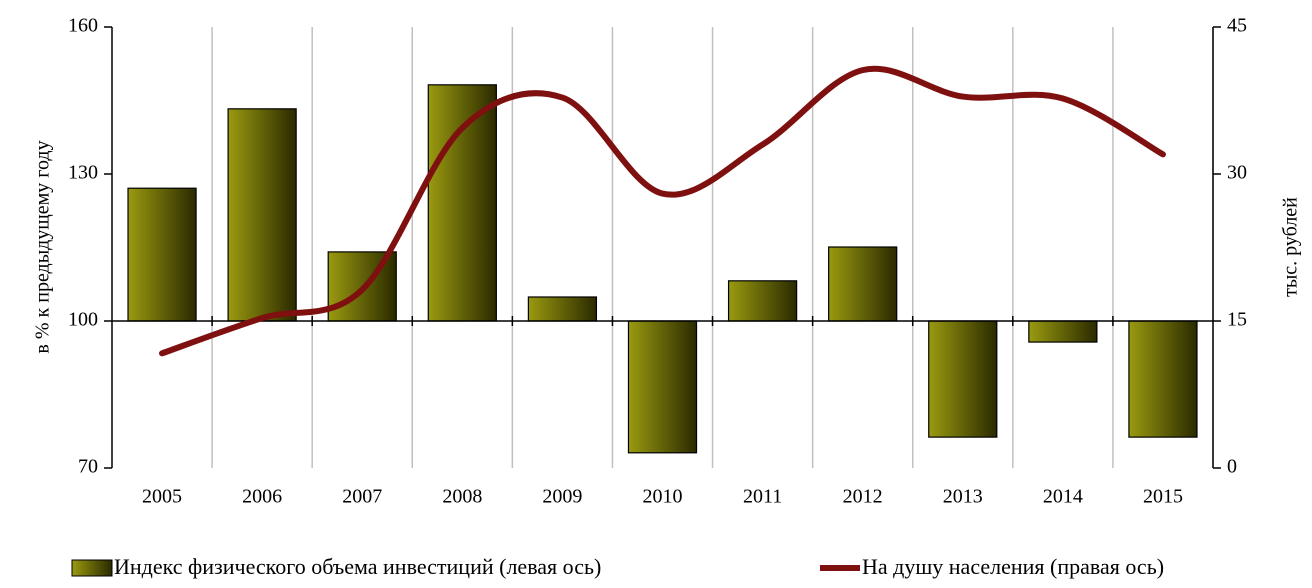  Describe the element at coordinates (562, 497) in the screenshot. I see `x-tick-label: 2009` at that location.